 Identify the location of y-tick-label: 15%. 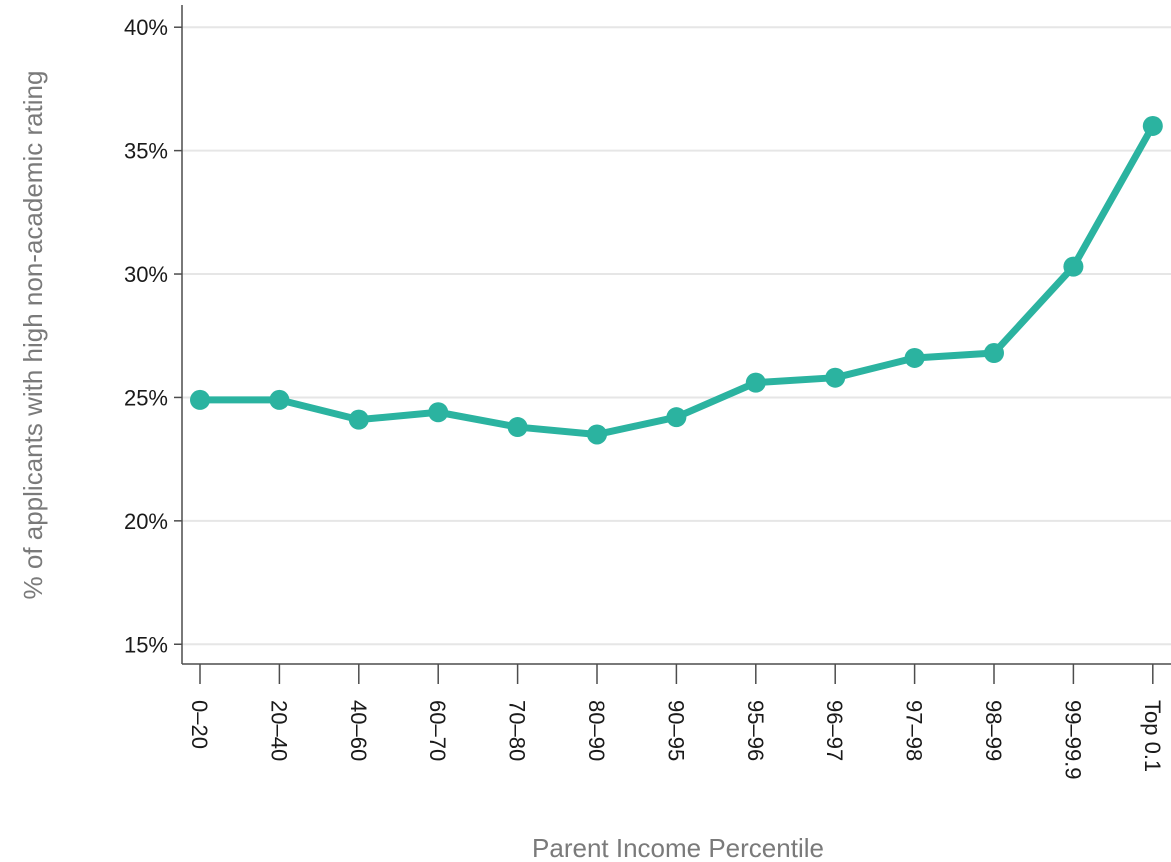
(146, 644).